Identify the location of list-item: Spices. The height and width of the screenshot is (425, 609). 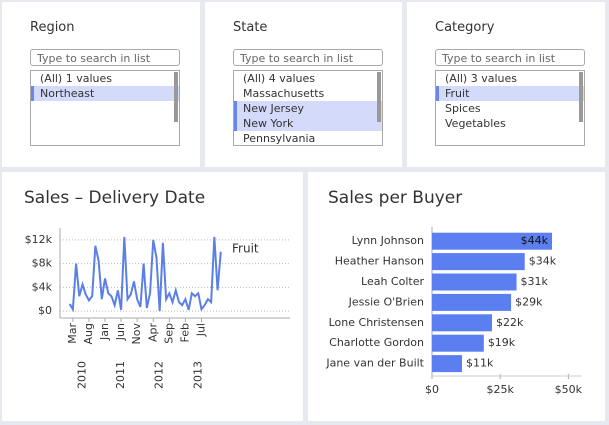
(463, 108).